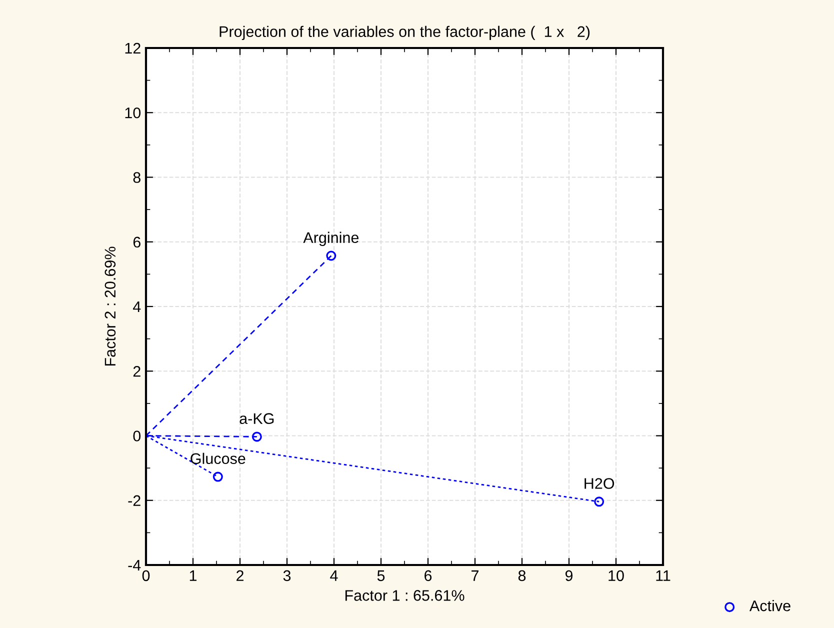  I want to click on annotation: Glucose, so click(218, 458).